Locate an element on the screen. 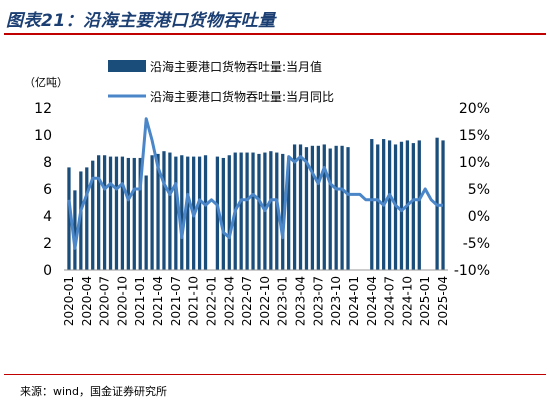  chart-legend: 沿海主要港口货物吞吐量:当月值 沿海主要港口货物吞吐量:当月同比 is located at coordinates (221, 81).